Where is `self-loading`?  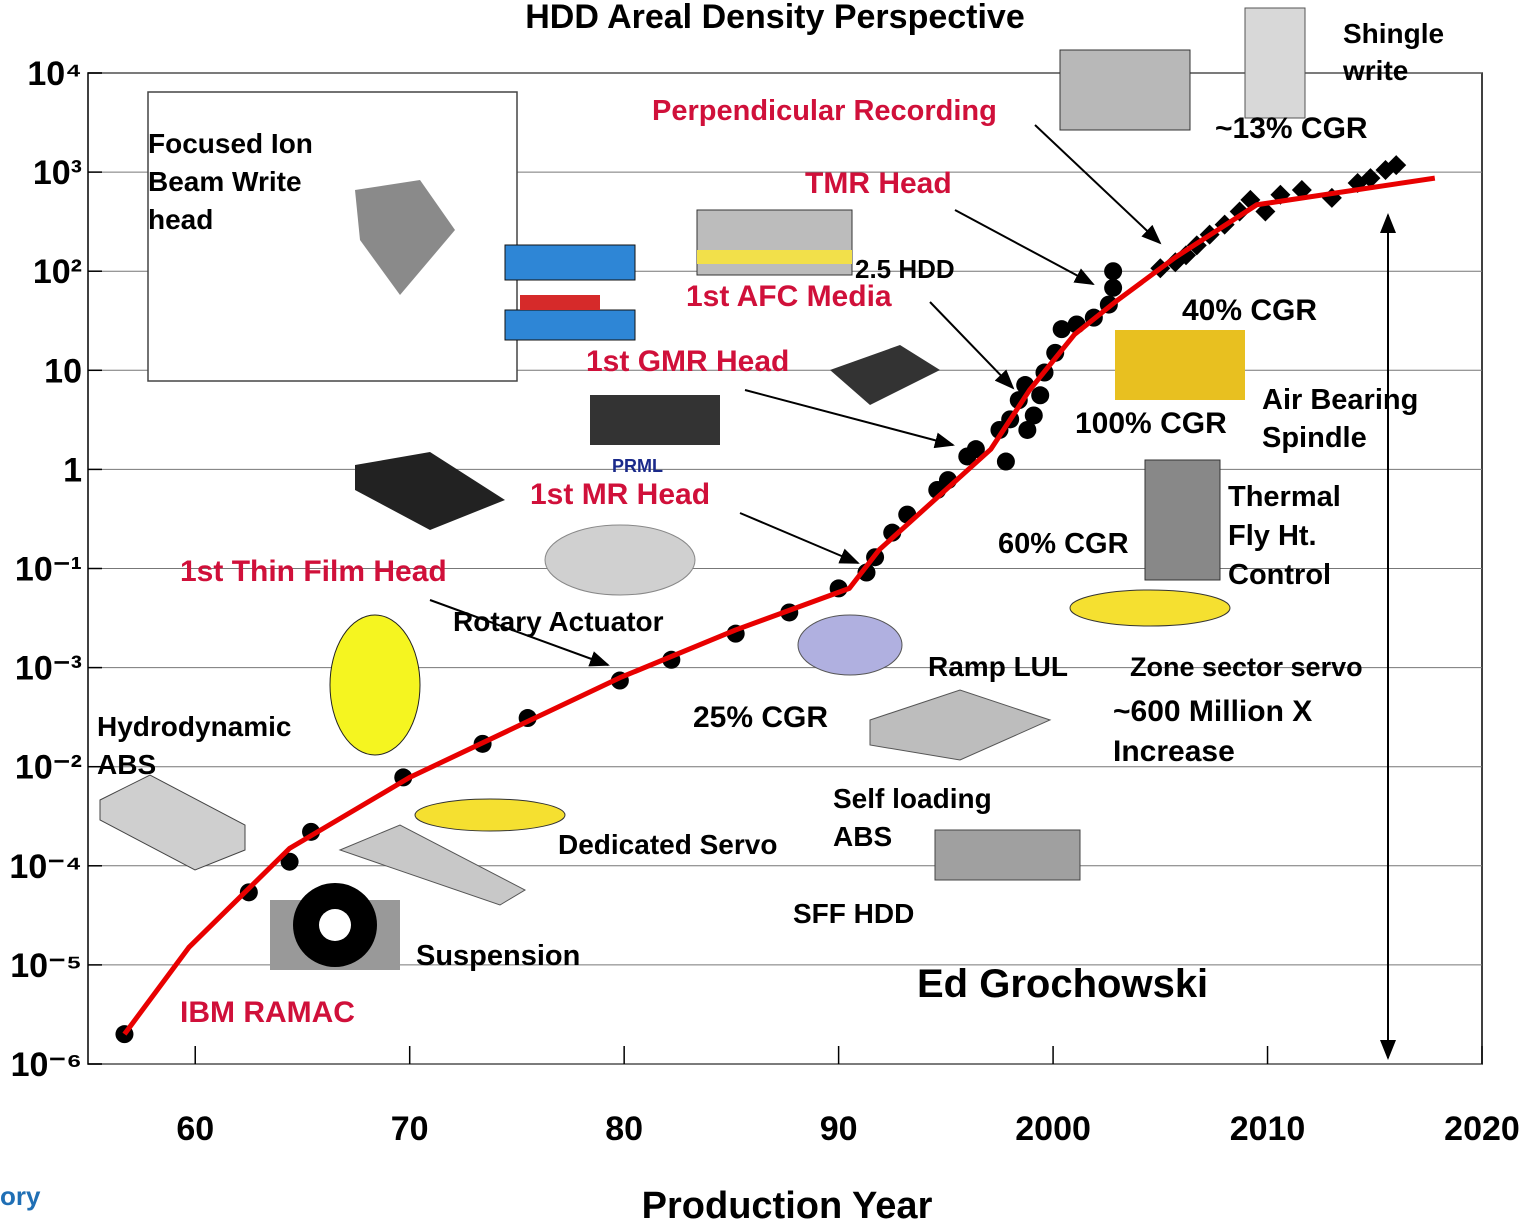
self-loading is located at coordinates (960, 725).